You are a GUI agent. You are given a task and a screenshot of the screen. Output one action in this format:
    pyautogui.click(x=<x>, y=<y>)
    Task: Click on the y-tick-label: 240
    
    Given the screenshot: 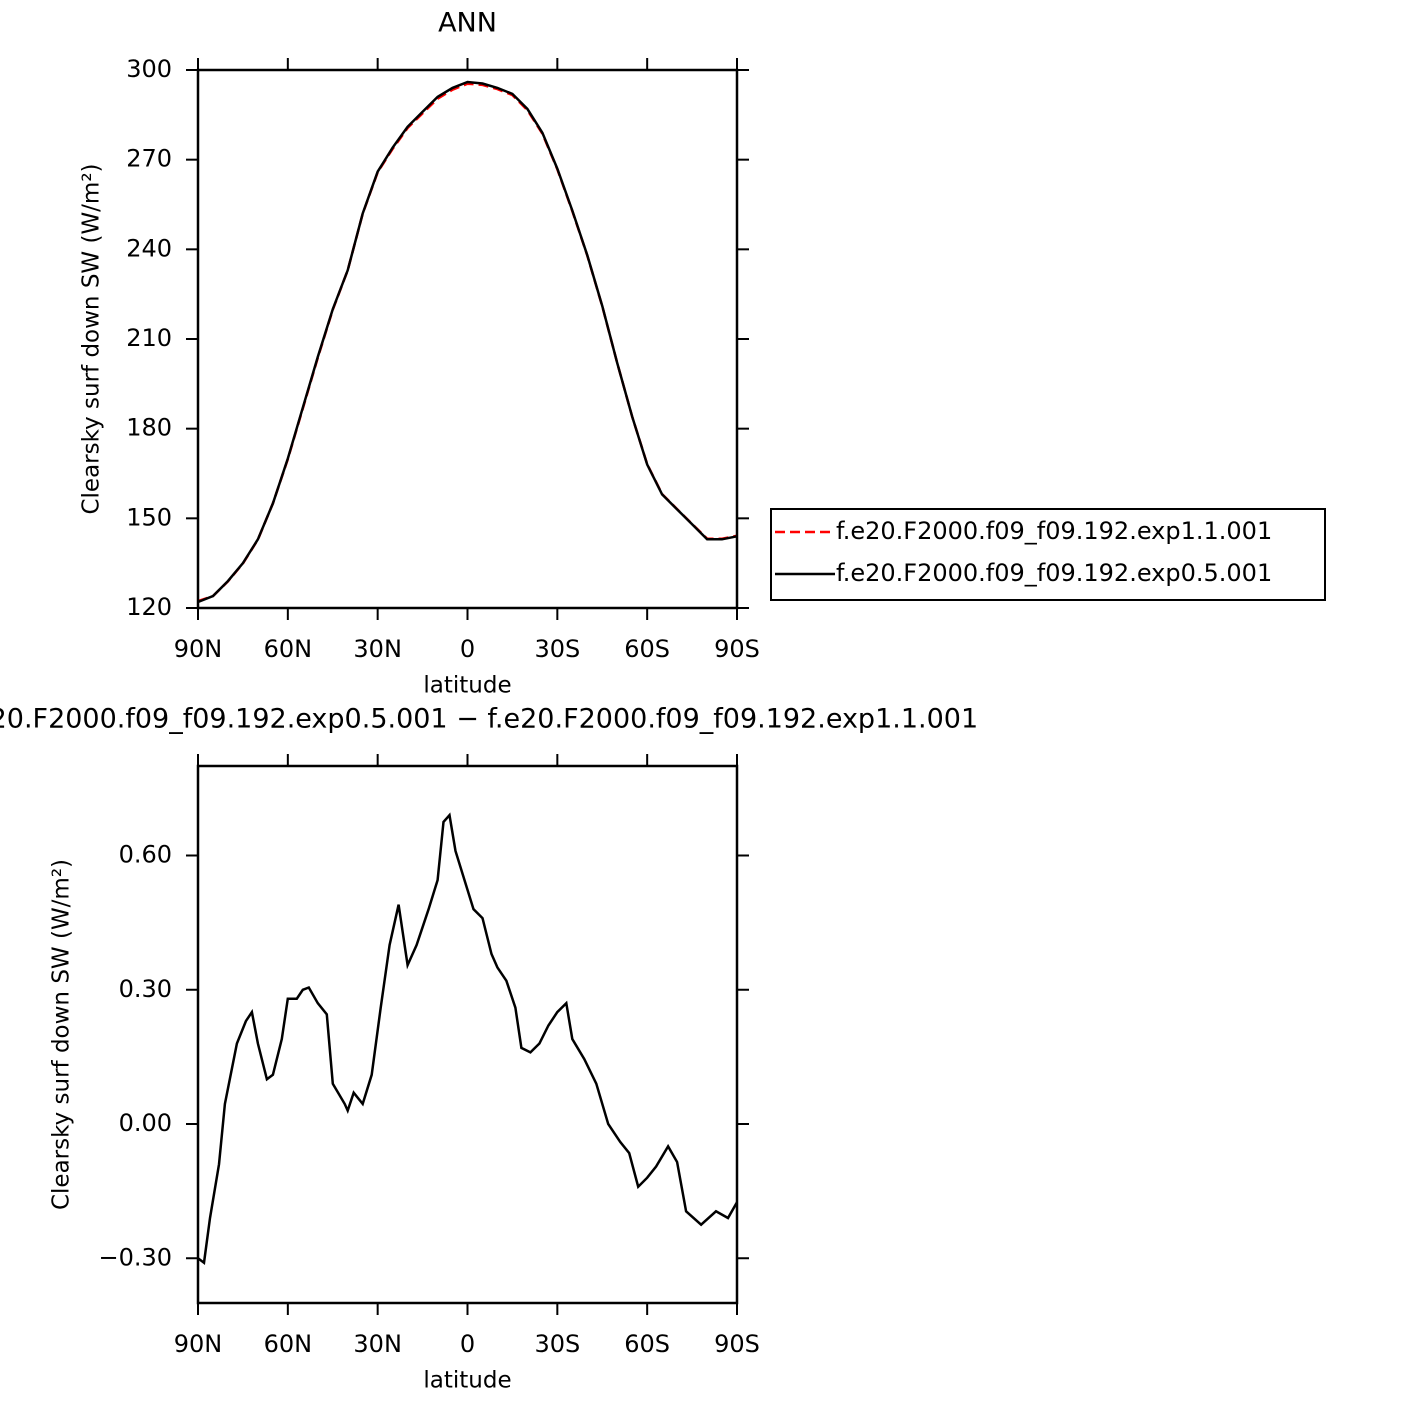 What is the action you would take?
    pyautogui.click(x=149, y=248)
    